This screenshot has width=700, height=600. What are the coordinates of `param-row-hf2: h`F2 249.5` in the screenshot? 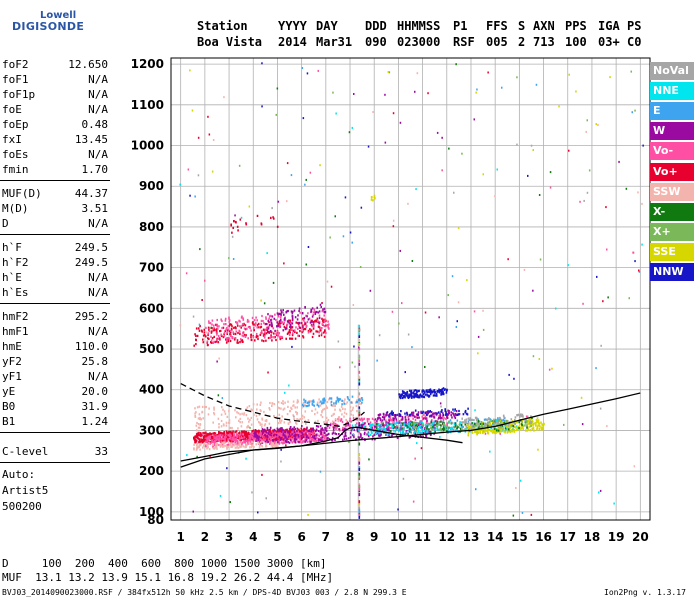 It's located at (55, 262).